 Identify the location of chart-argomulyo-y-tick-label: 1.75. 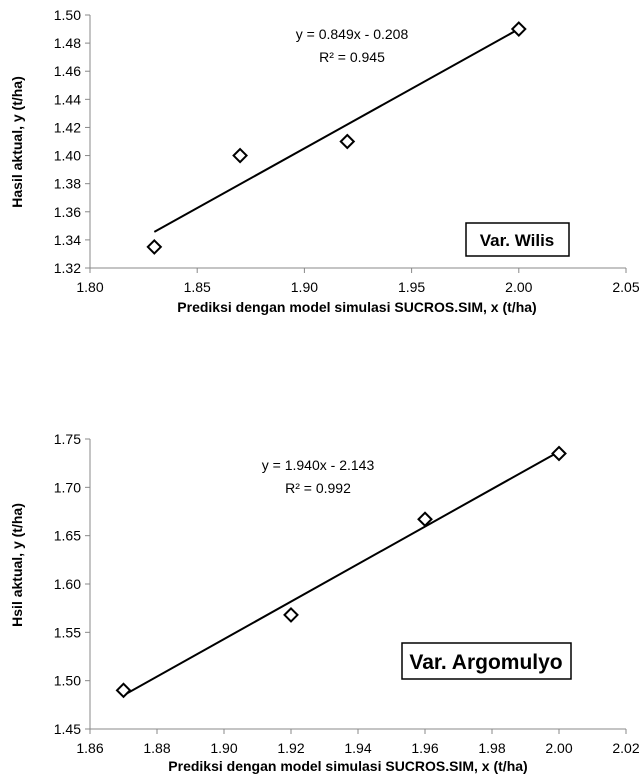
(67, 439).